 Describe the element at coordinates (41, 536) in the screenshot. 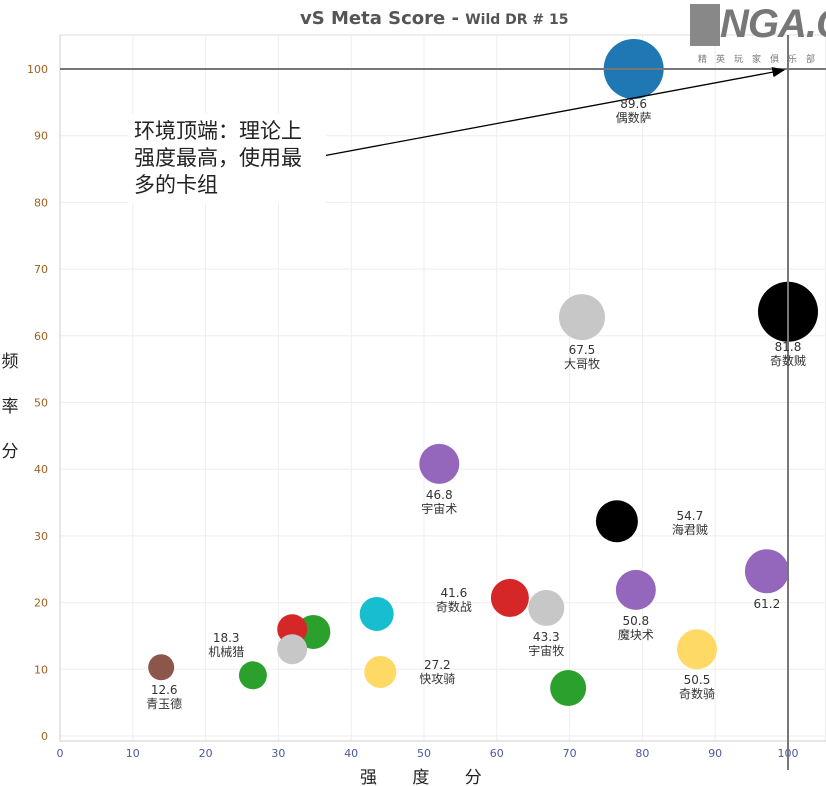

I see `y-tick-label: 30` at that location.